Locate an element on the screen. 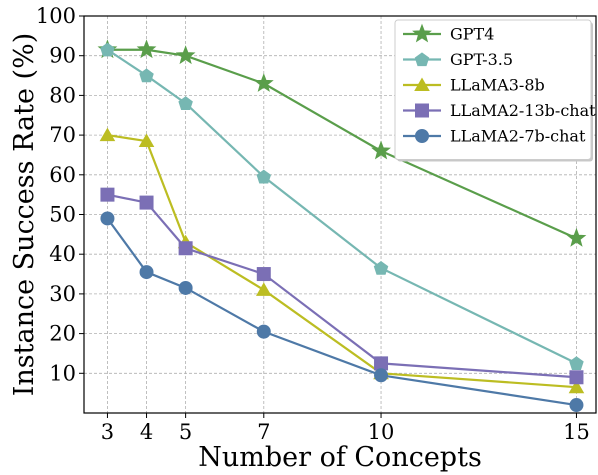 The width and height of the screenshot is (598, 475). y-tick-label: 70 is located at coordinates (62, 135).